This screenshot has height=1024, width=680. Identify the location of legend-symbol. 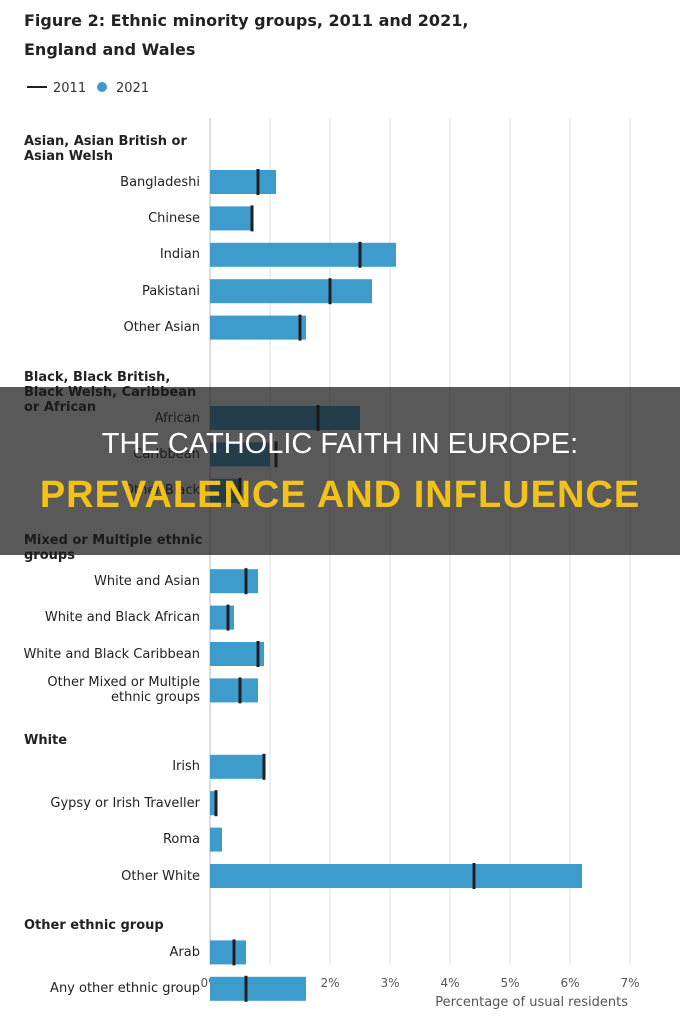
(102, 87).